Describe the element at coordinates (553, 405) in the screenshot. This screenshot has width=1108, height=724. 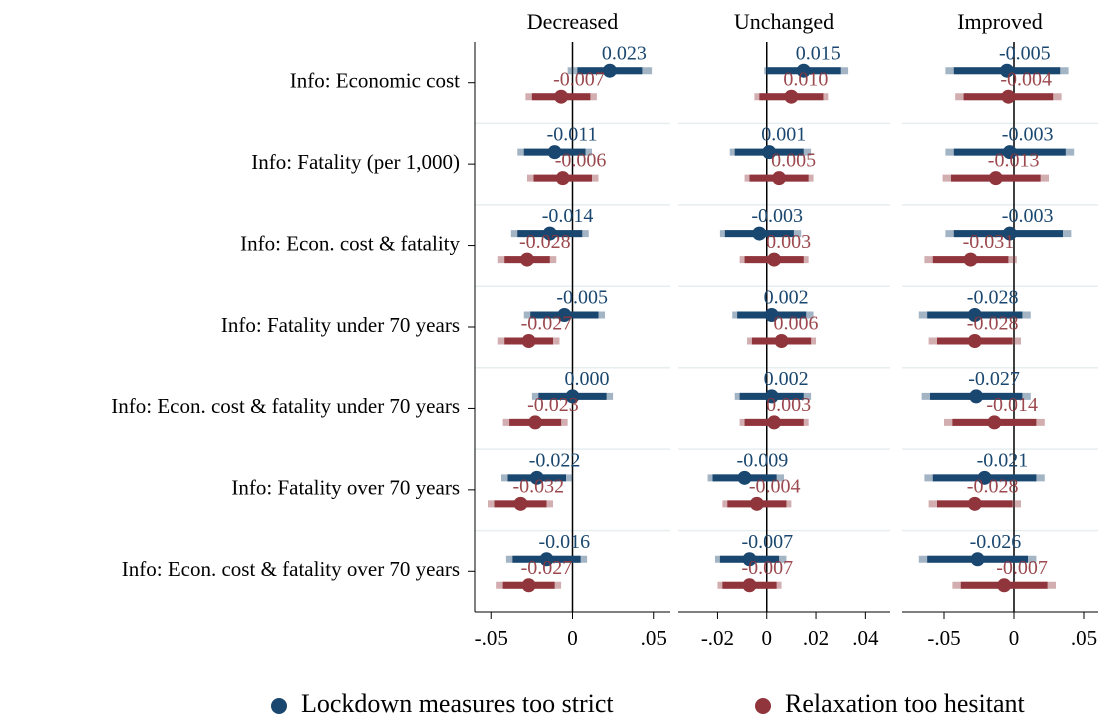
I see `value-label: -0.023` at that location.